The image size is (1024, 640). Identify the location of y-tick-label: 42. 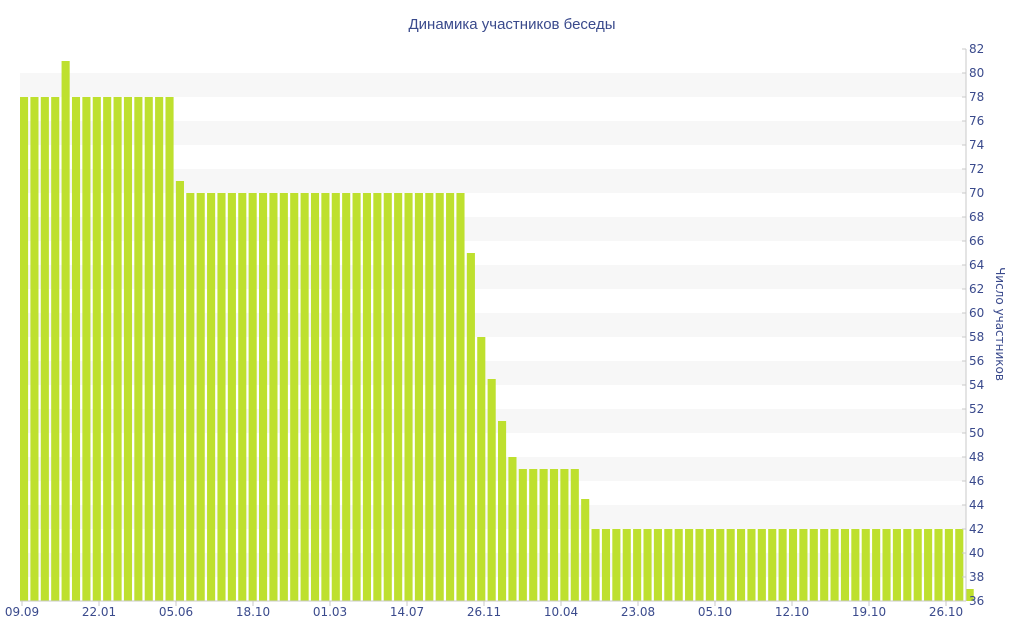
(976, 529).